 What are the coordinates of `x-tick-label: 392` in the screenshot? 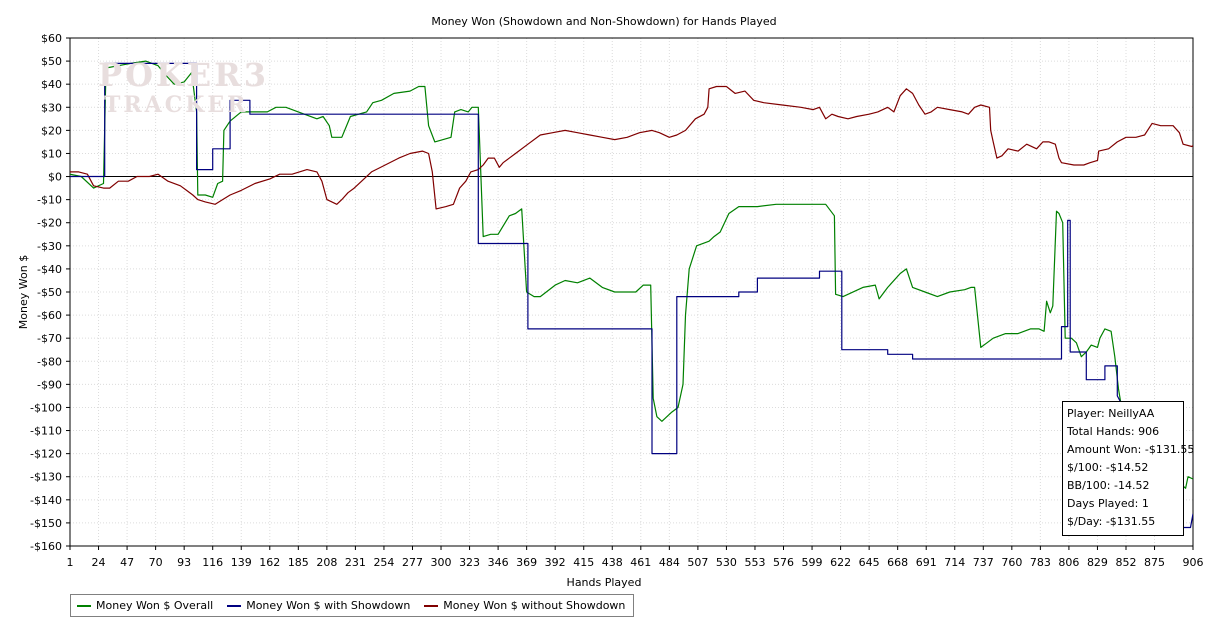 It's located at (555, 562).